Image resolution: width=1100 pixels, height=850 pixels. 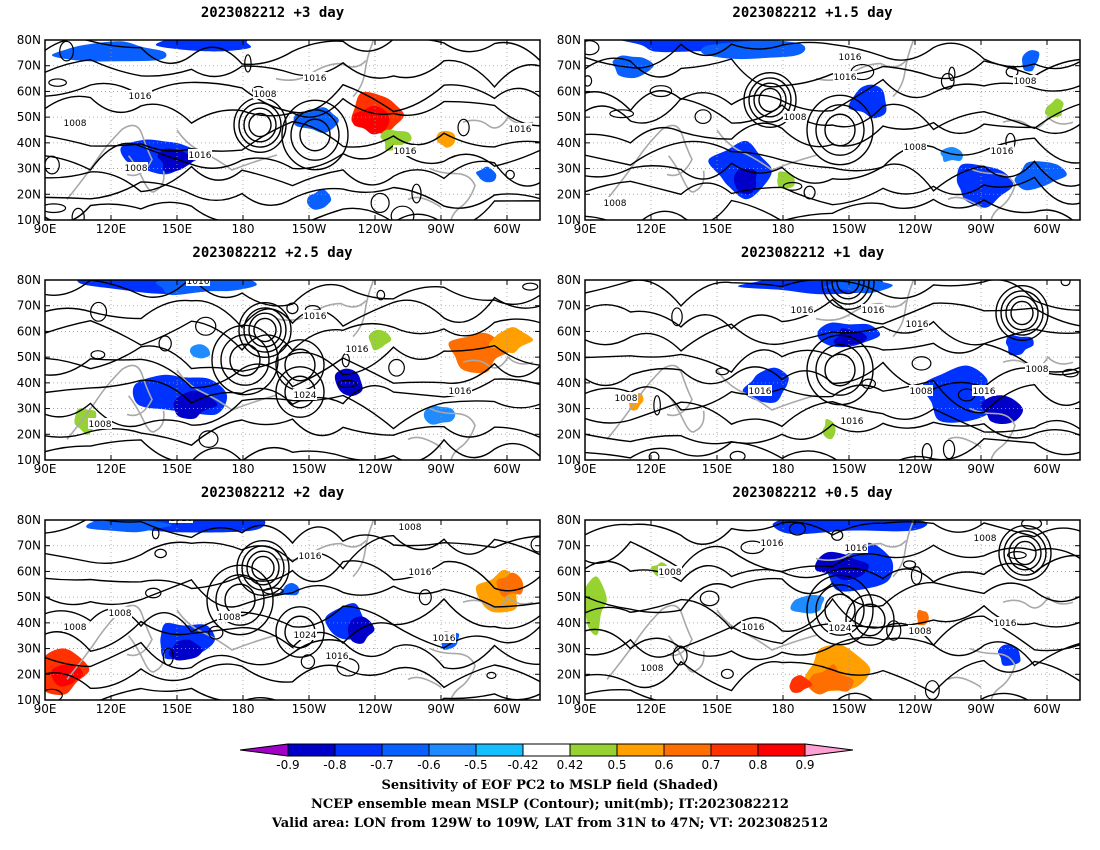 What do you see at coordinates (29, 91) in the screenshot?
I see `latitude-label: 60N` at bounding box center [29, 91].